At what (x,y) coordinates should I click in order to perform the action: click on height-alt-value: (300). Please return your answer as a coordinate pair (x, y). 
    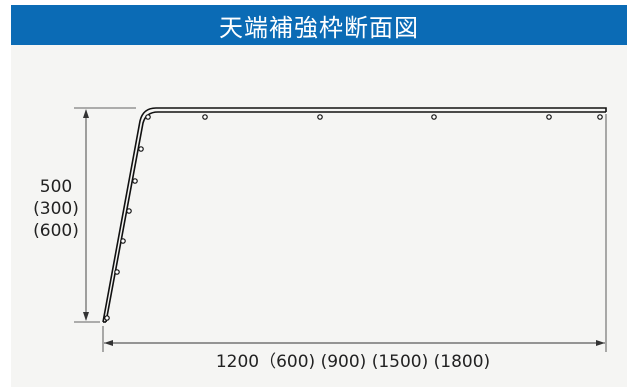
    Looking at the image, I should click on (56, 209).